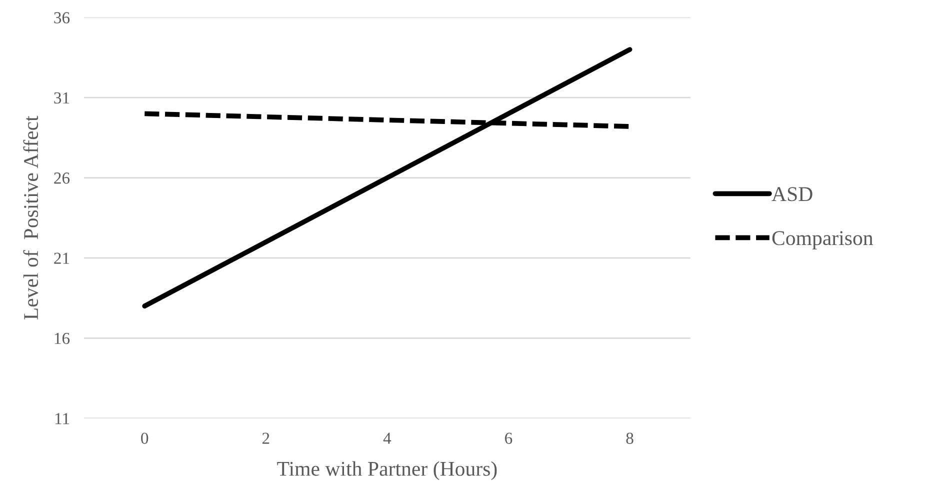  I want to click on y-tick-label: 11, so click(63, 418).